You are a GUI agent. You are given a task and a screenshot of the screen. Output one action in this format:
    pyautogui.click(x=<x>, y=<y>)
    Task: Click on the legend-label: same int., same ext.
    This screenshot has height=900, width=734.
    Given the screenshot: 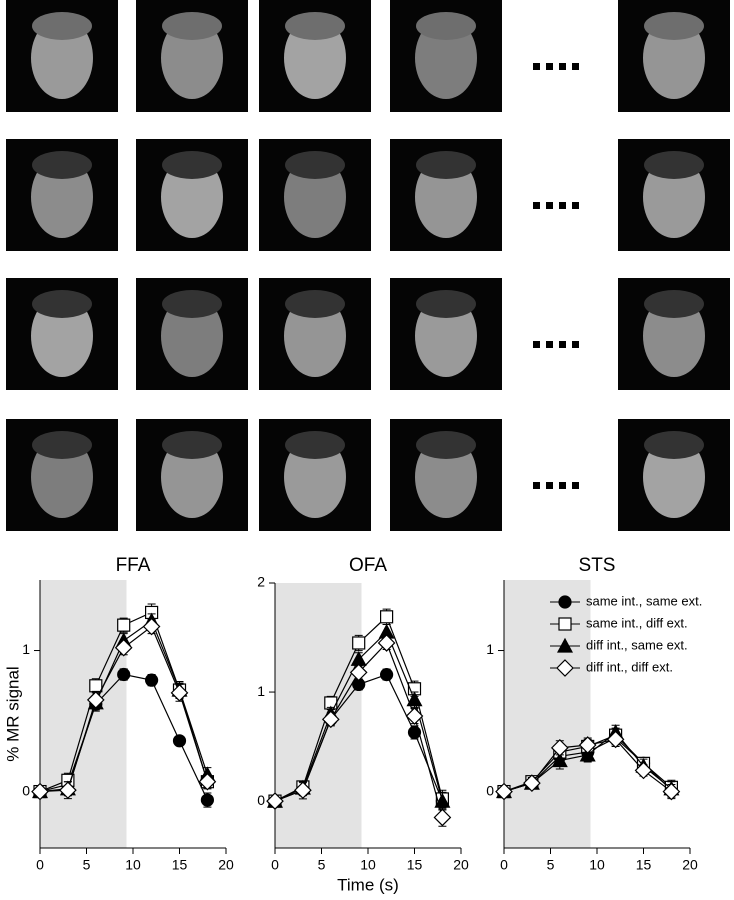 What is the action you would take?
    pyautogui.click(x=644, y=600)
    